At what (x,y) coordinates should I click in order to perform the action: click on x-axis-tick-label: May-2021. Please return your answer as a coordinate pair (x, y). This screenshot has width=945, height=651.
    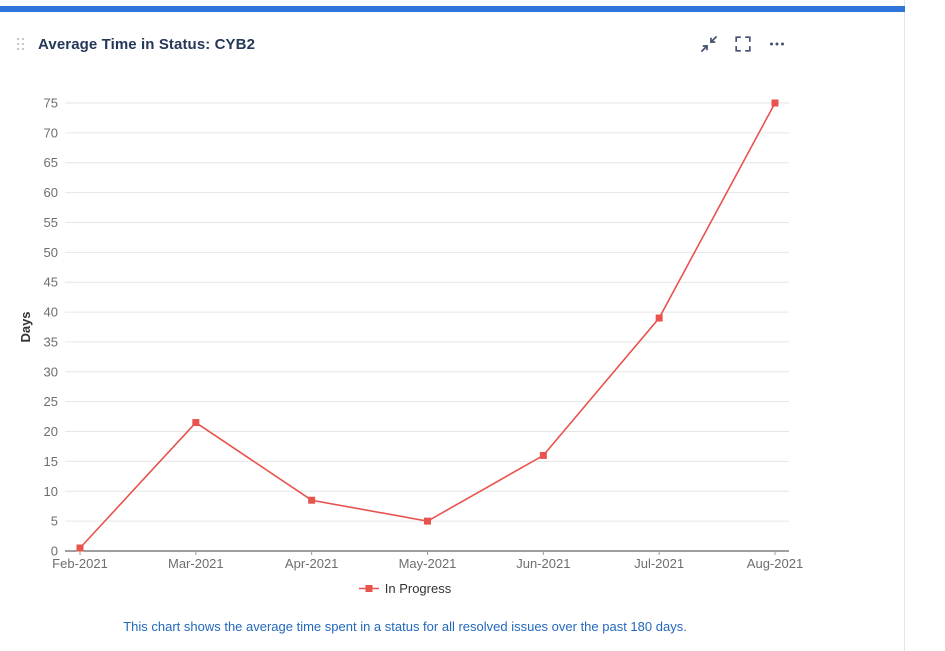
    Looking at the image, I should click on (428, 563).